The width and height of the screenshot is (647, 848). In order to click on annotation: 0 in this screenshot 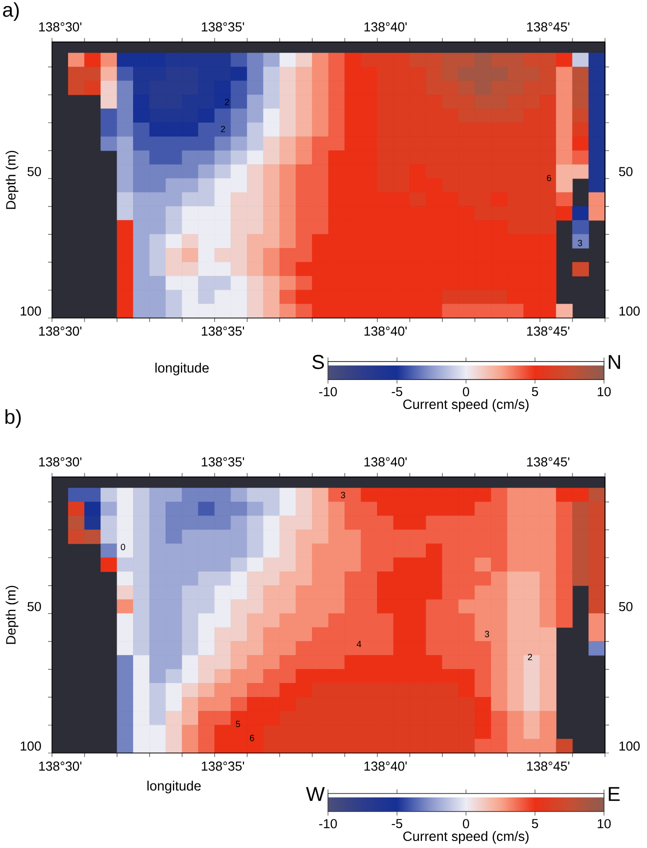, I will do `click(123, 547)`.